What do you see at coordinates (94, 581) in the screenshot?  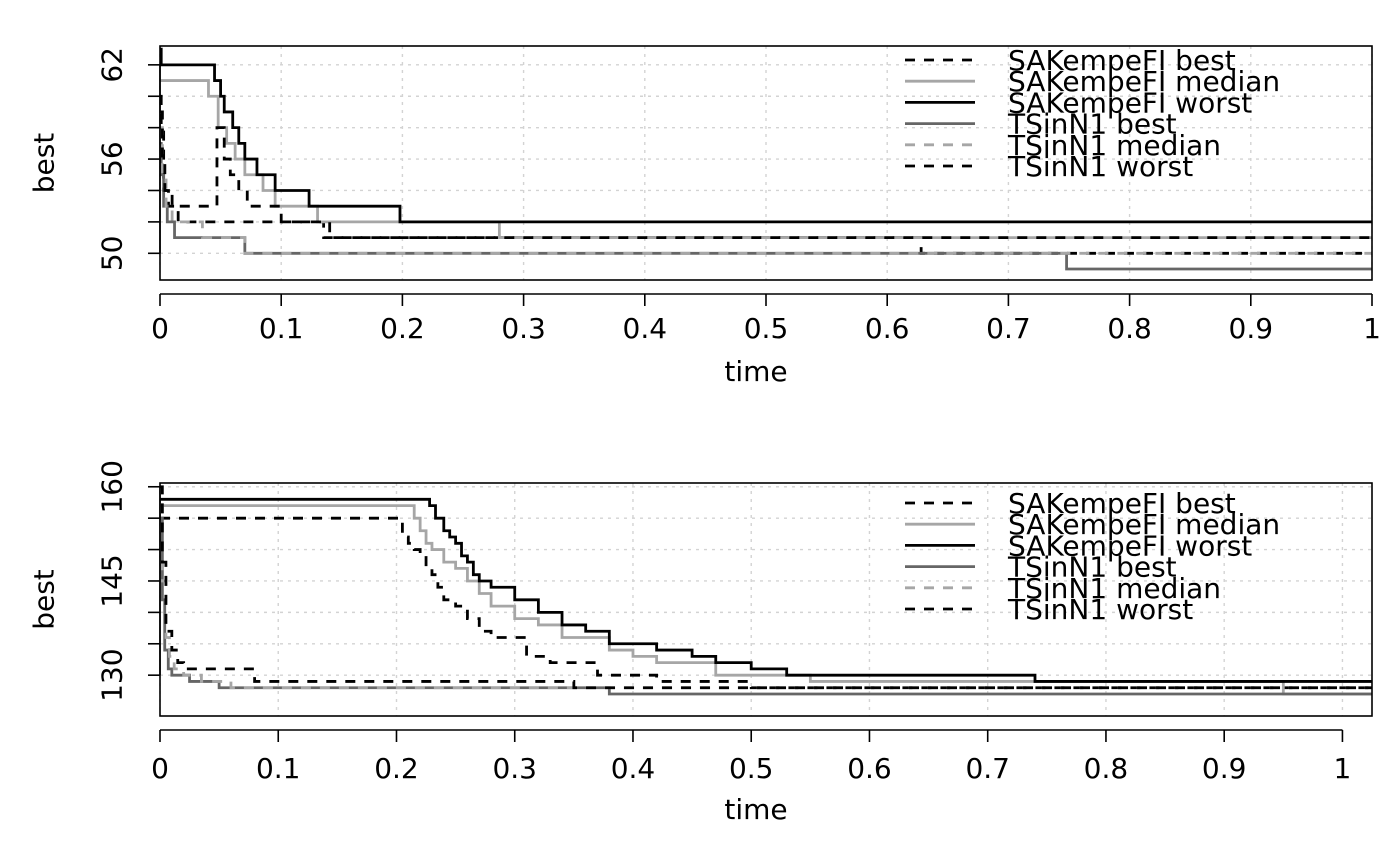 I see `y-axis: 130 145 160 best` at bounding box center [94, 581].